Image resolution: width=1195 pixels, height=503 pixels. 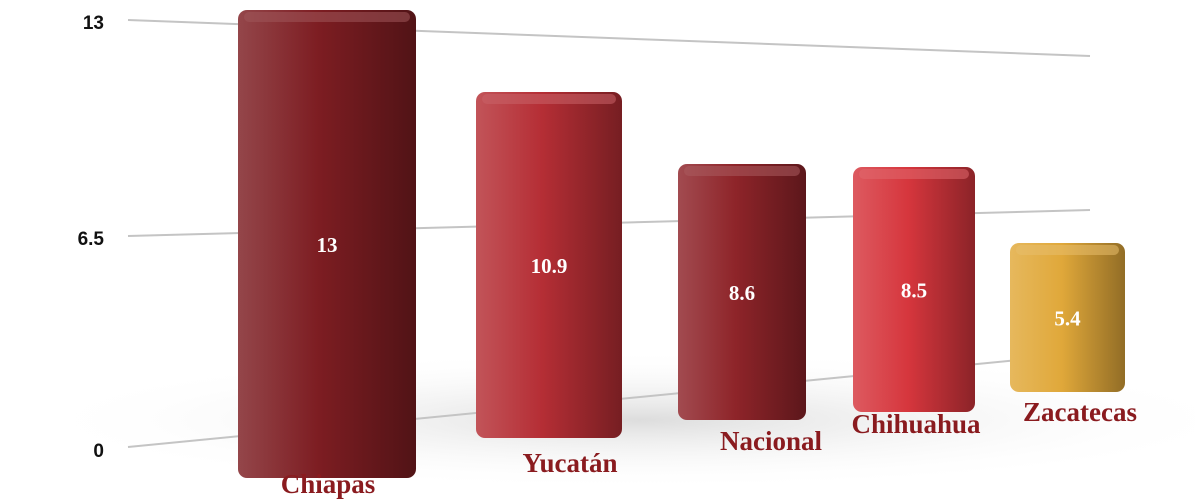 I want to click on bar-nacional, so click(x=742, y=292).